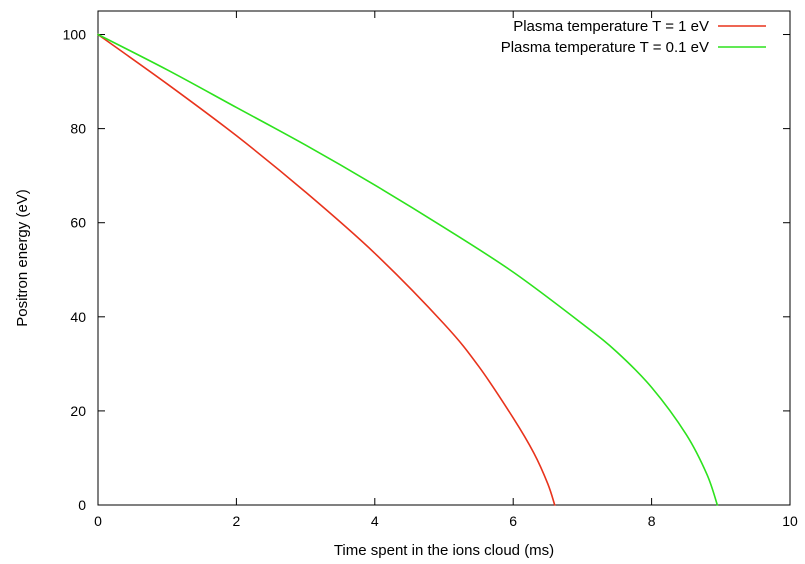 Image resolution: width=805 pixels, height=564 pixels. Describe the element at coordinates (22, 258) in the screenshot. I see `y-axis-label: Positron energy (eV)` at that location.